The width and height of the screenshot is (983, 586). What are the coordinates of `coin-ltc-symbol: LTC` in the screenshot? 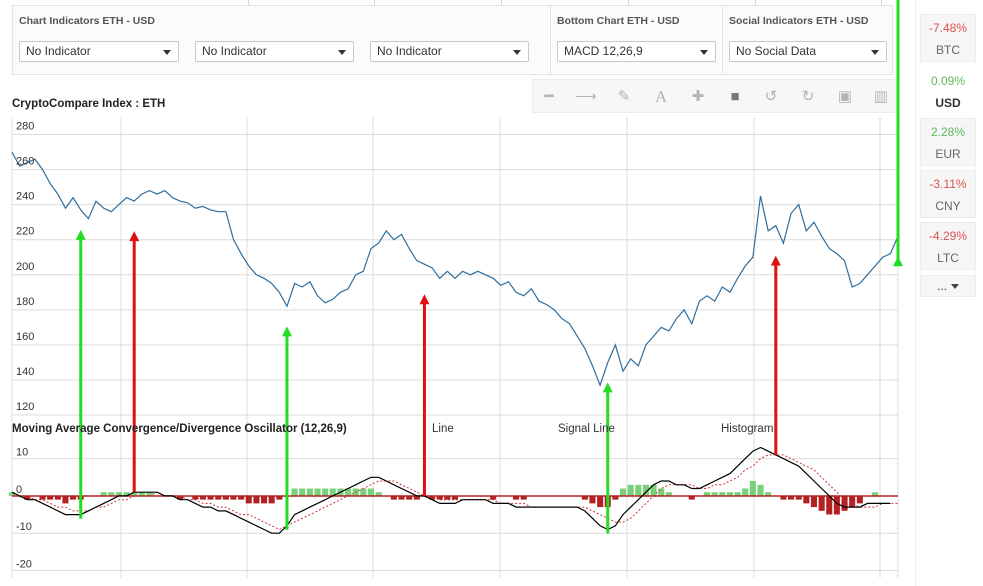 It's located at (948, 258).